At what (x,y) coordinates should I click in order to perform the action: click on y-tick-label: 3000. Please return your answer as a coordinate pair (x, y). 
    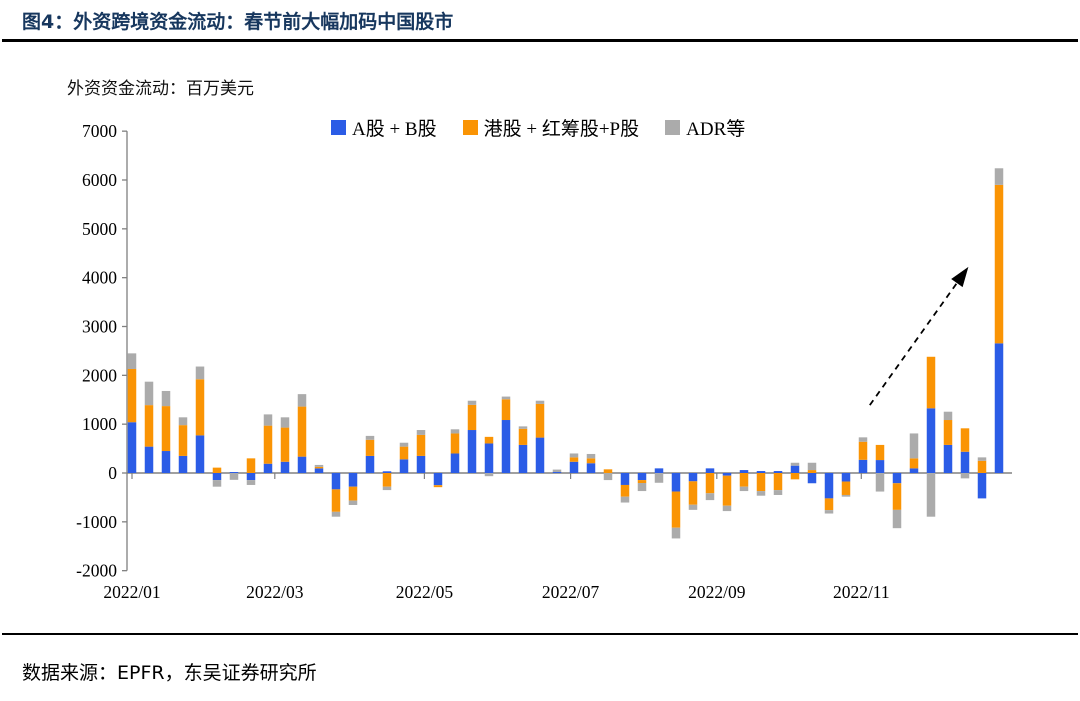
    Looking at the image, I should click on (99, 326).